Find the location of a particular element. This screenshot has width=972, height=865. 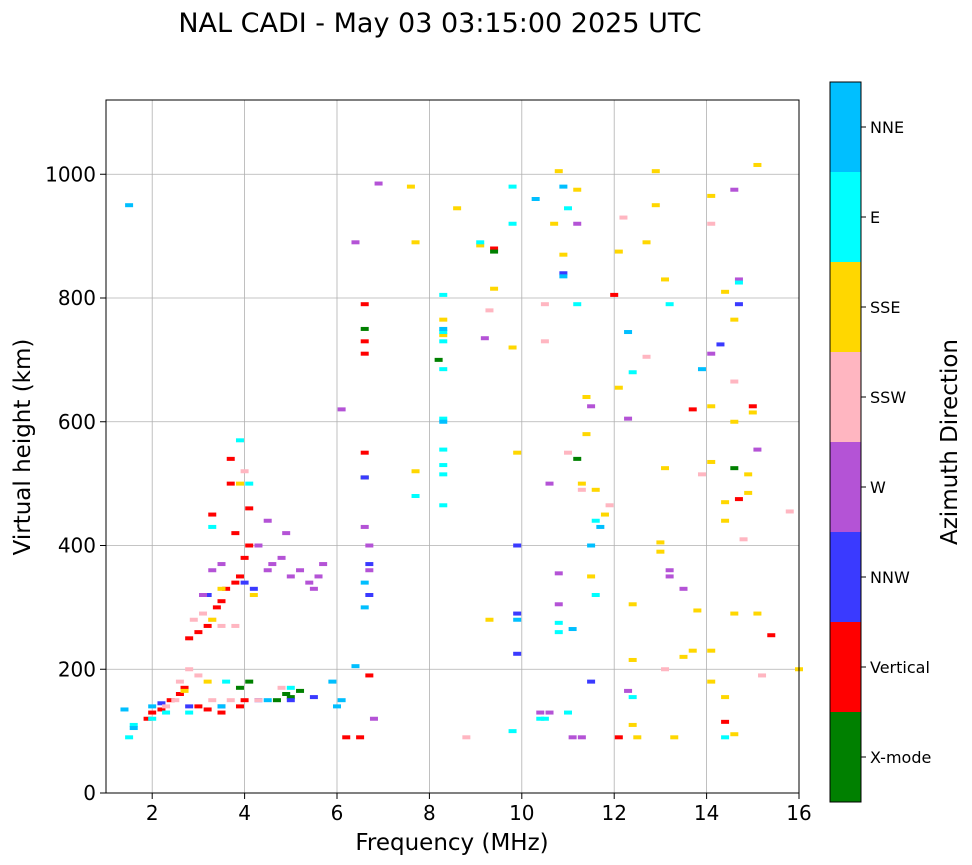

colorbar-frame is located at coordinates (845, 442).